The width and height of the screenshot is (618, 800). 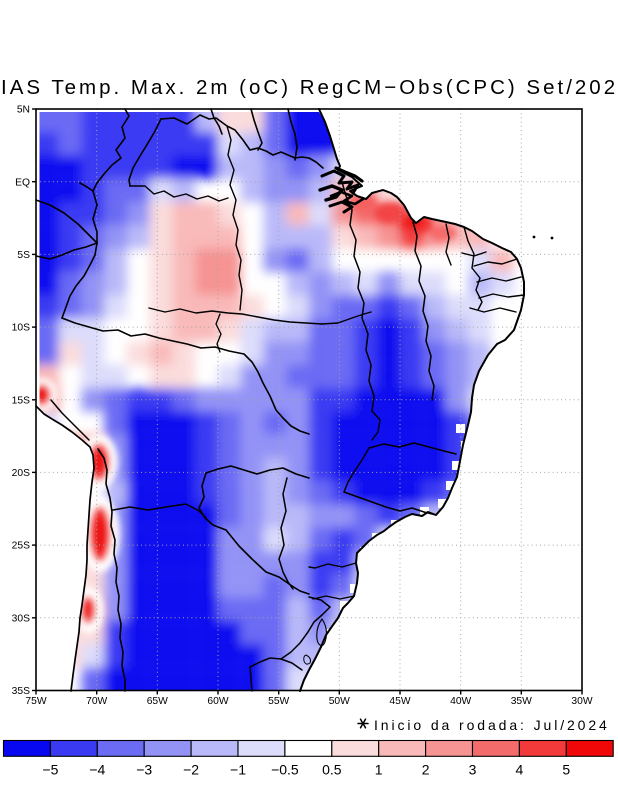 I want to click on svg-text: 40W, so click(x=460, y=701).